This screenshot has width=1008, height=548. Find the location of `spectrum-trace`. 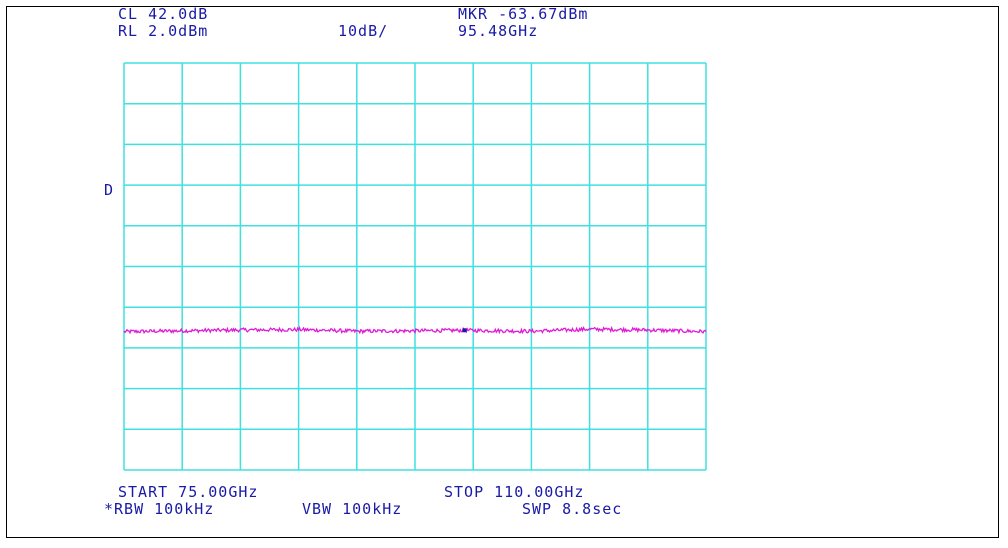

spectrum-trace is located at coordinates (415, 330).